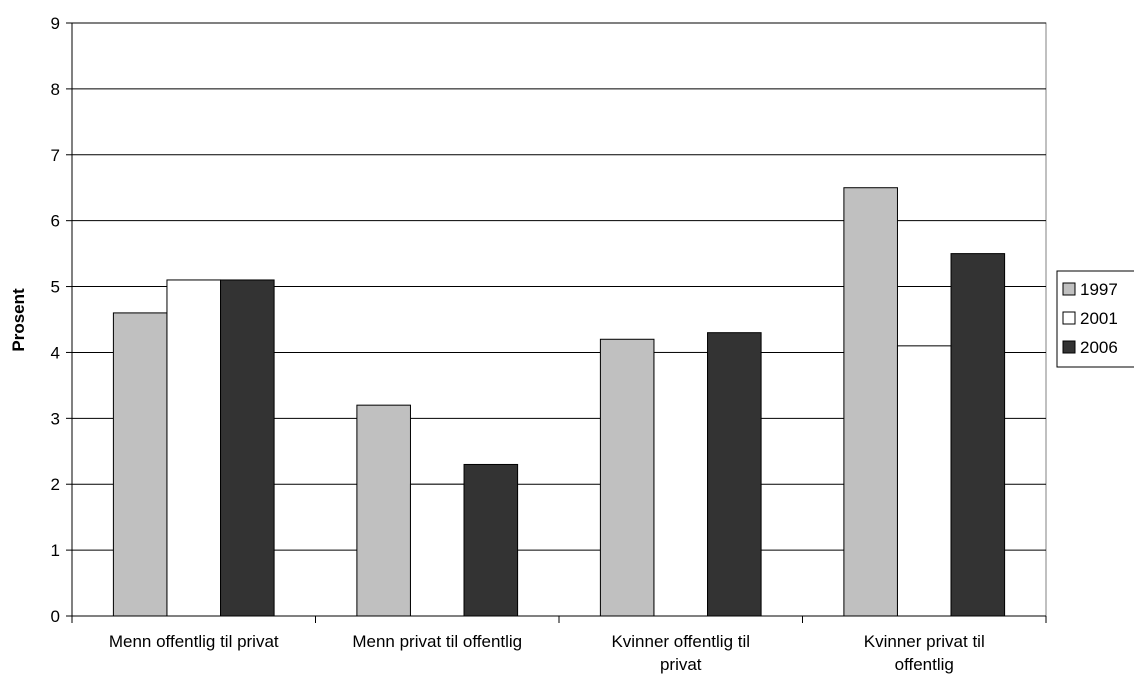 The image size is (1134, 684). I want to click on x-category-label: Menn offentlig til privat, so click(194, 641).